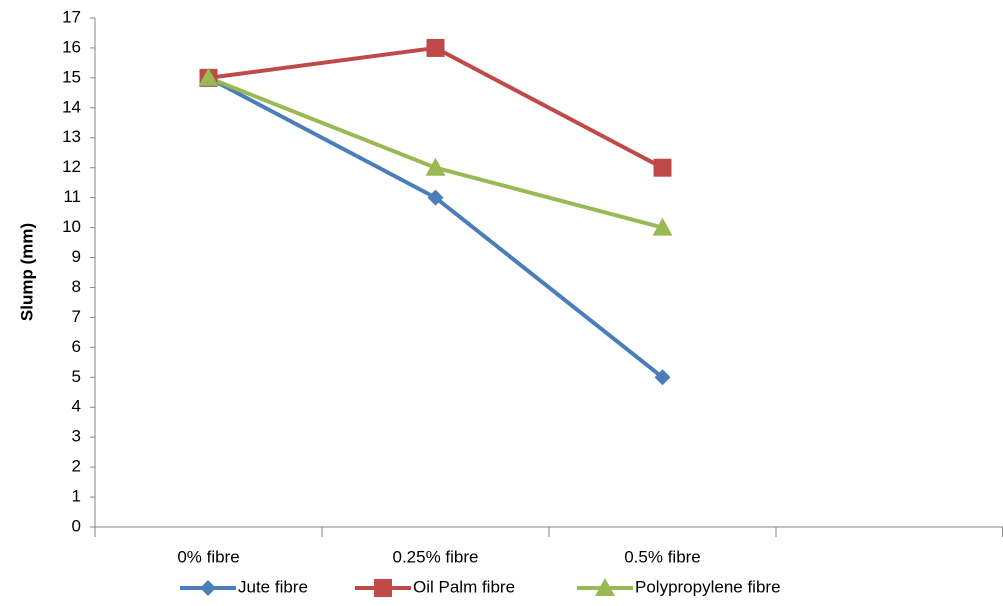 The image size is (1003, 606). Describe the element at coordinates (464, 586) in the screenshot. I see `legend-label: Oil Palm fibre` at that location.